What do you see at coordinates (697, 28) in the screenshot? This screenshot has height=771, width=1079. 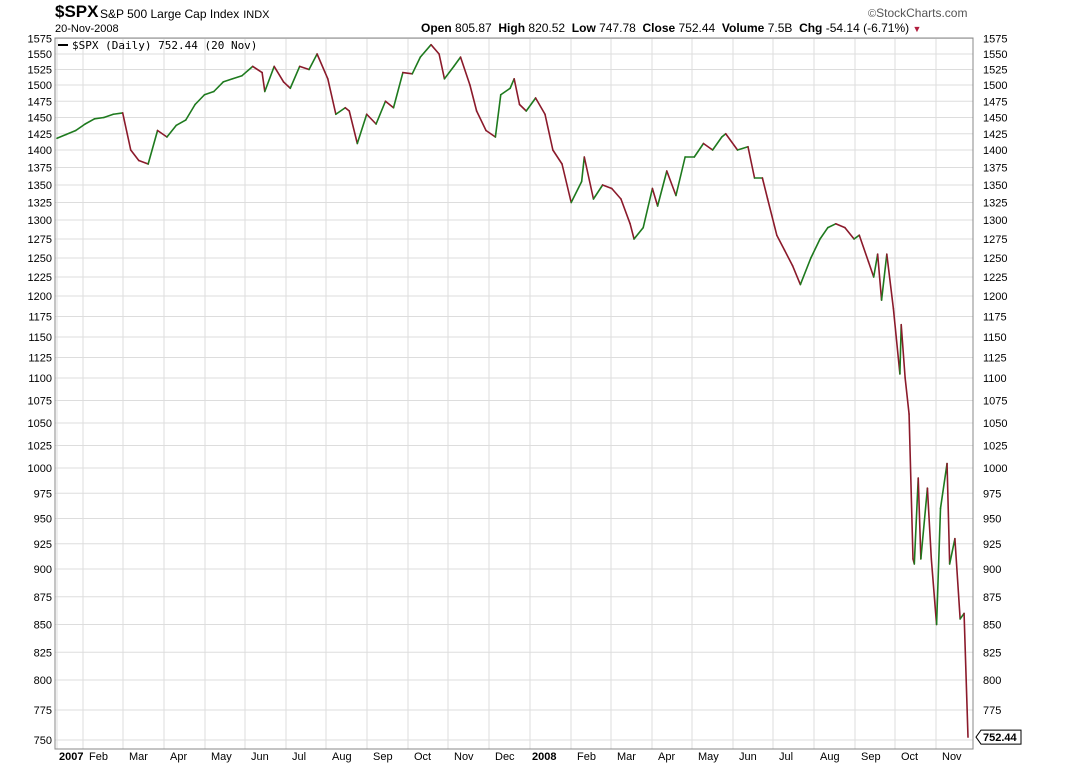 I see `close-value: 752.44` at bounding box center [697, 28].